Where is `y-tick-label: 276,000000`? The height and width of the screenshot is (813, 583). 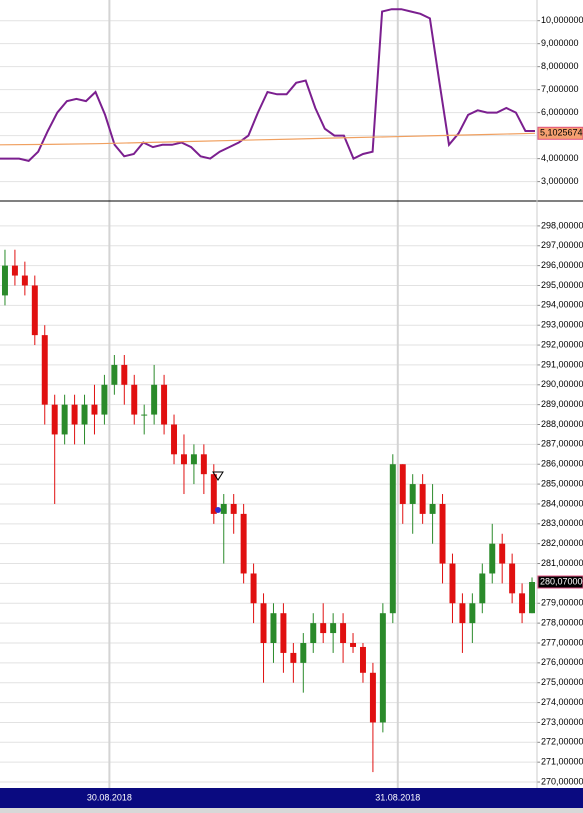 y-tick-label: 276,000000 is located at coordinates (562, 662).